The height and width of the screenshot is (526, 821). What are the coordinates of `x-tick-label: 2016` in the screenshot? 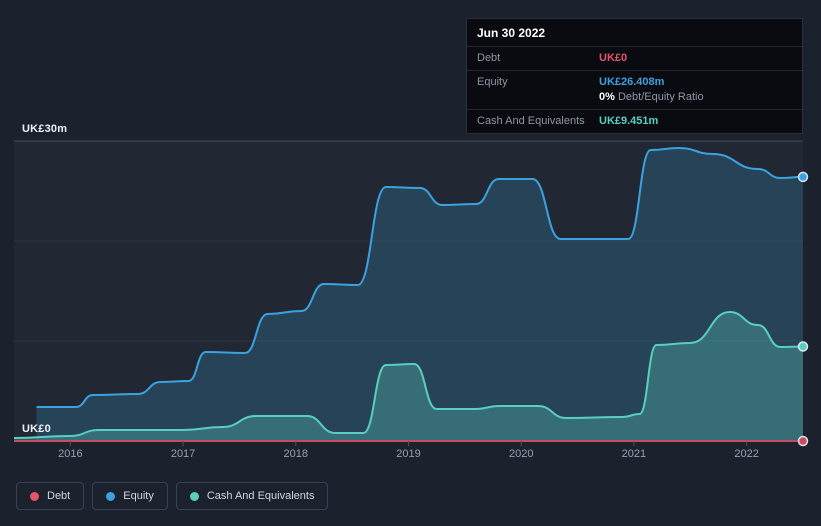 It's located at (70, 454).